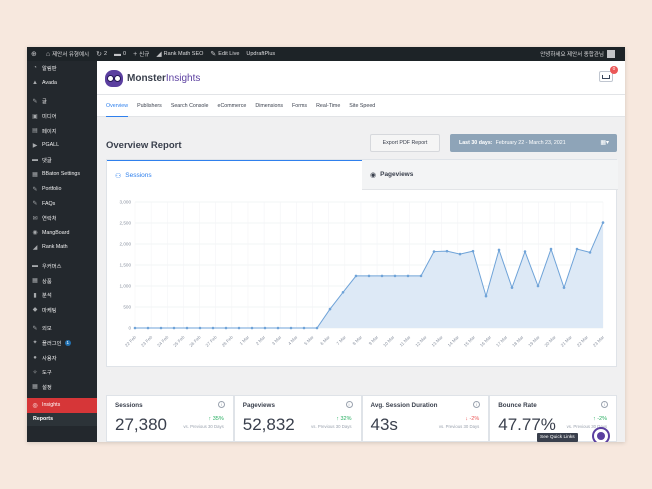  I want to click on adminbar-item: ⊕, so click(35, 54).